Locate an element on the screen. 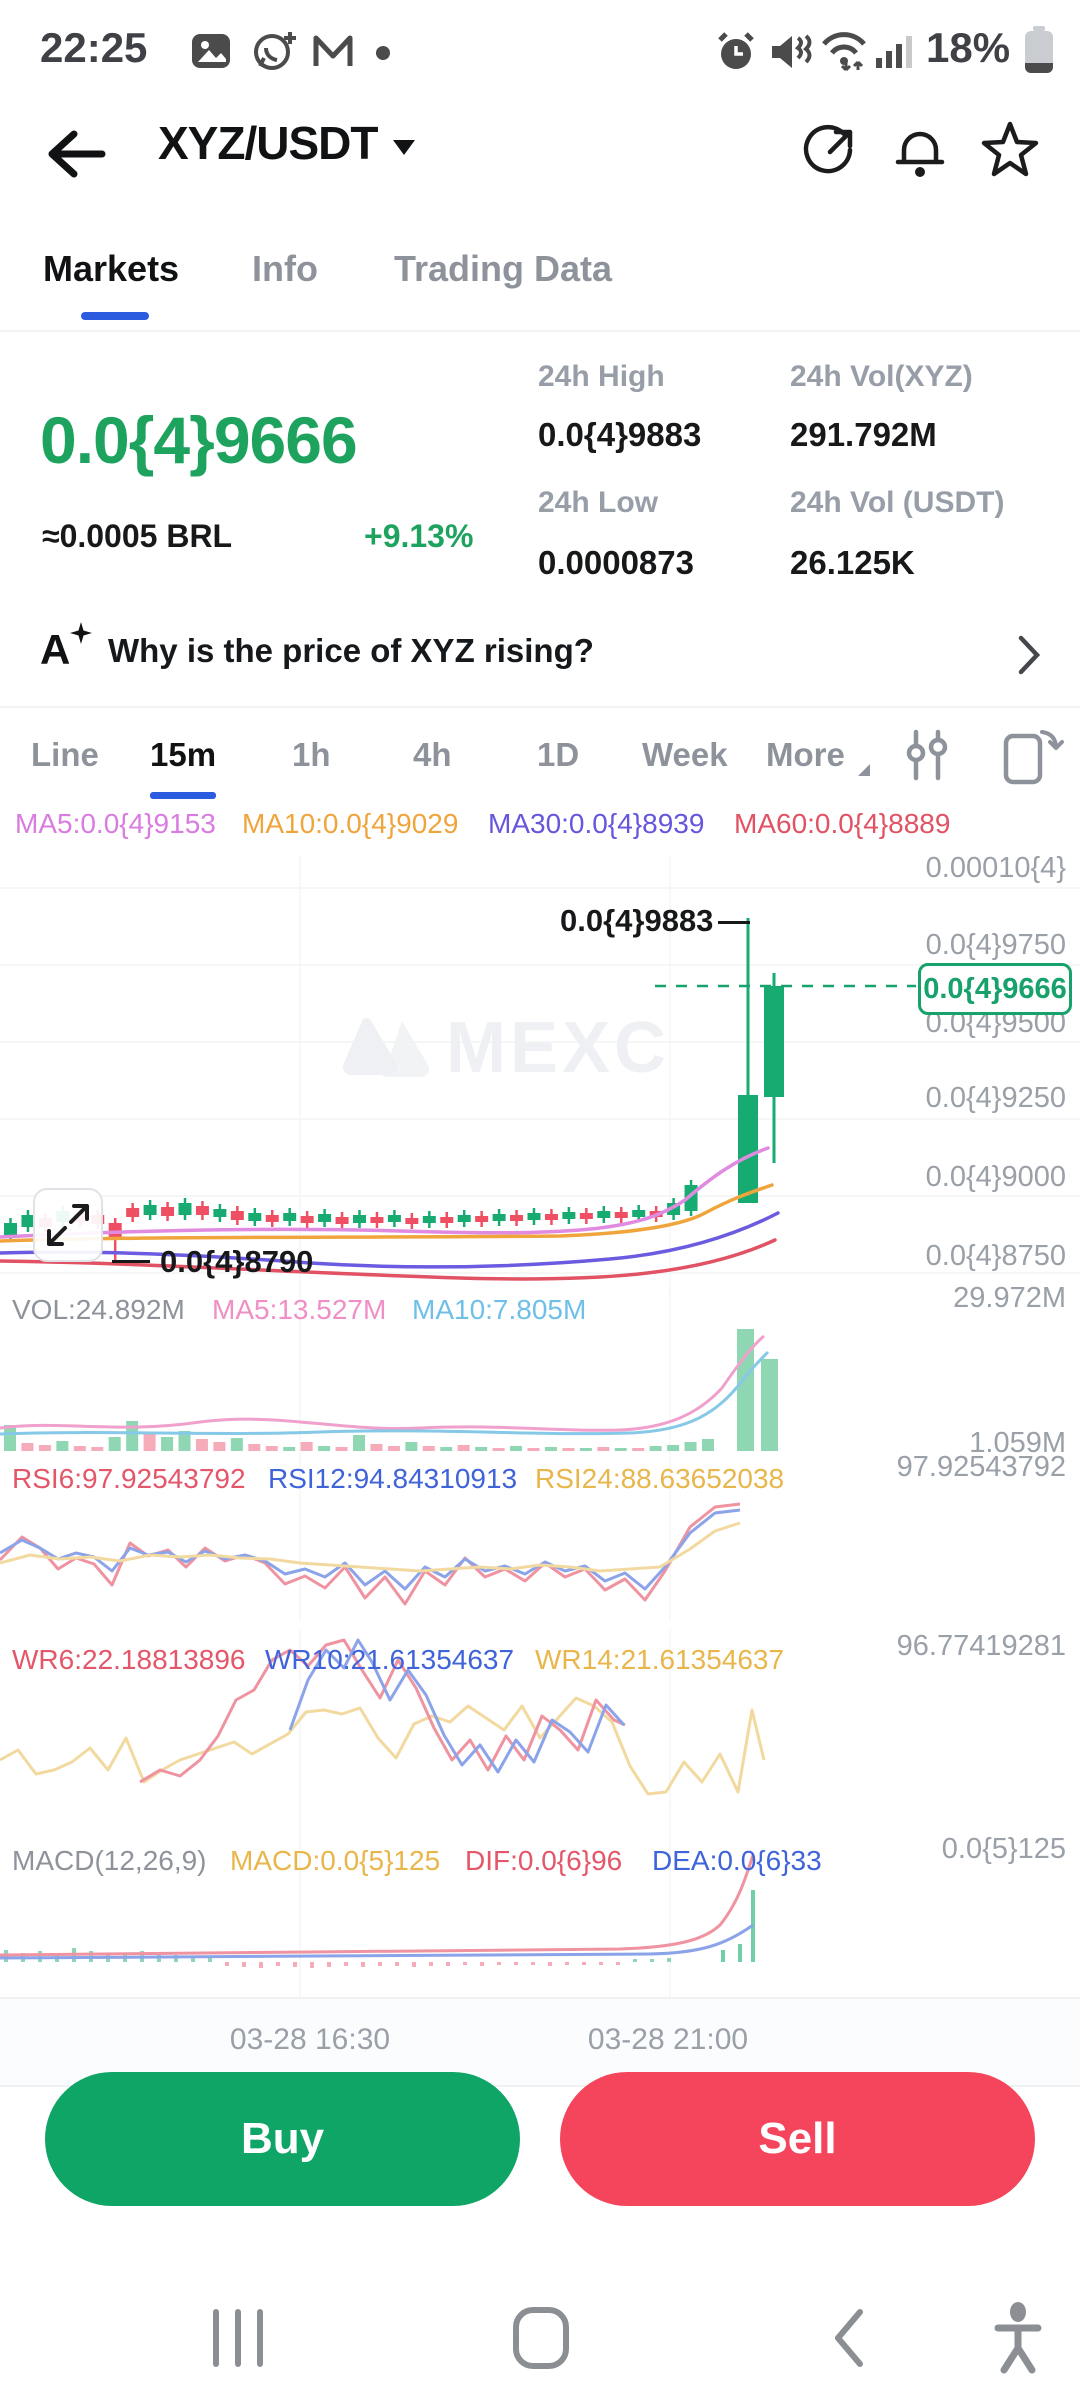  axis-price-0: 0.00010{4} is located at coordinates (995, 868).